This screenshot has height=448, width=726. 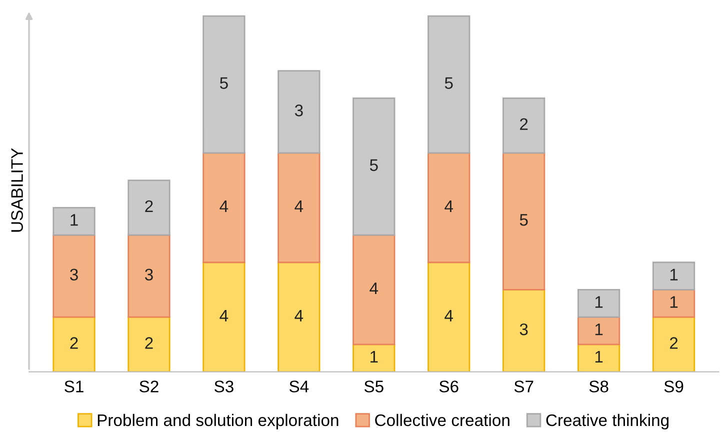 I want to click on legend-label: Problem and solution exploration, so click(x=218, y=422).